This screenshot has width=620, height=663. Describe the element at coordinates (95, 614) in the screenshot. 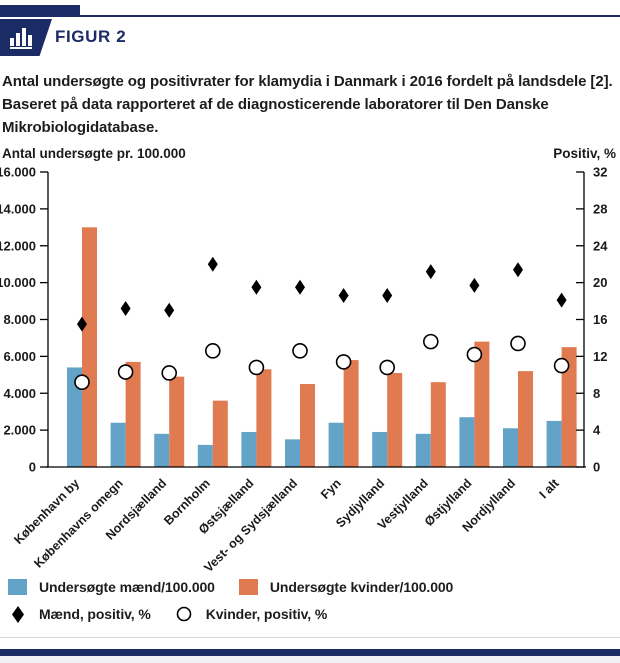

I see `legend-label: Mænd, positiv, %` at that location.